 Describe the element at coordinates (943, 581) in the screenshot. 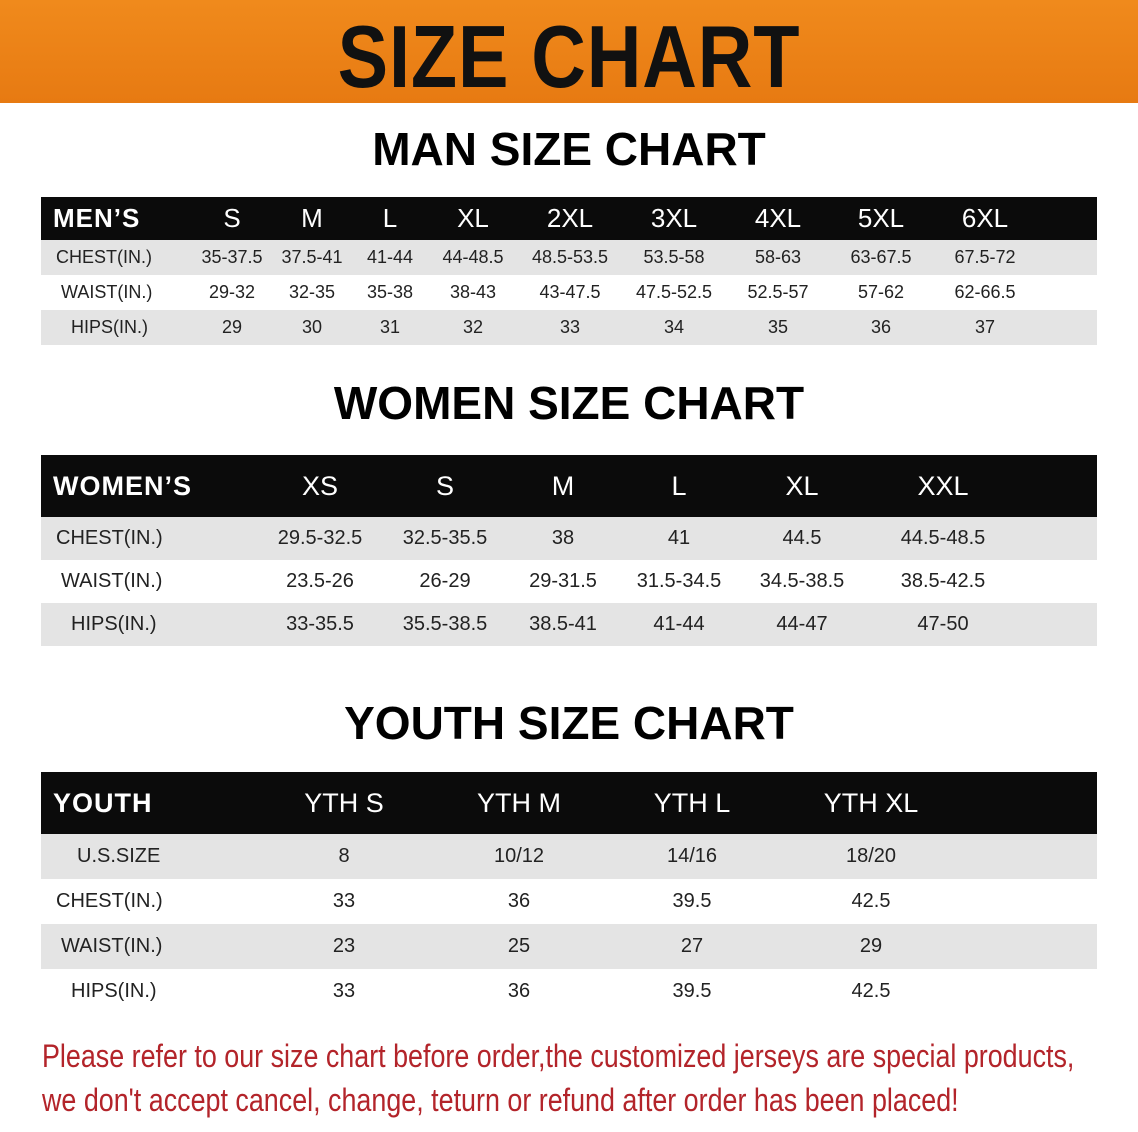

I see `table-row-cell: 38.5-42.5` at that location.